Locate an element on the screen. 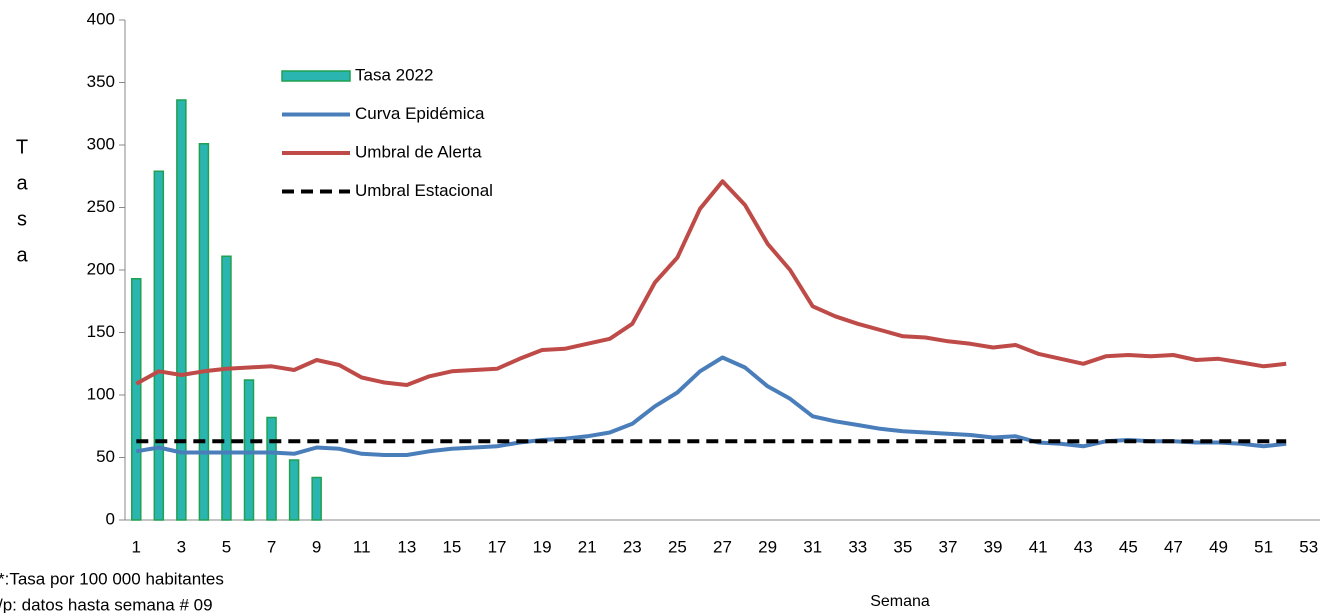  x-tick-label: 31 is located at coordinates (812, 546).